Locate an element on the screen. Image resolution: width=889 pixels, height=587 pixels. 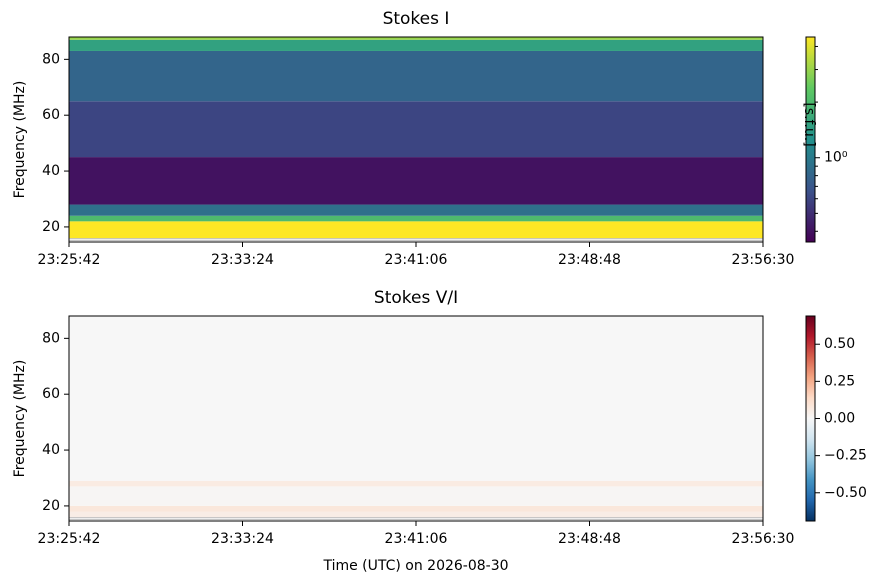
colorbar-label: [s.f.u.] is located at coordinates (809, 124).